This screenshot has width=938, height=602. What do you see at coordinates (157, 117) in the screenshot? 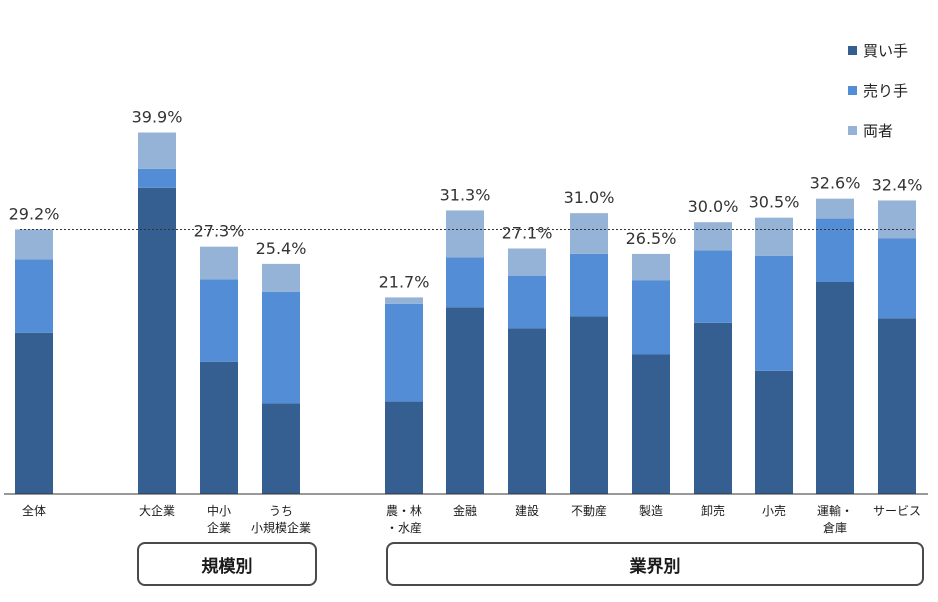
I see `bar-total-label-1: 39.9%` at bounding box center [157, 117].